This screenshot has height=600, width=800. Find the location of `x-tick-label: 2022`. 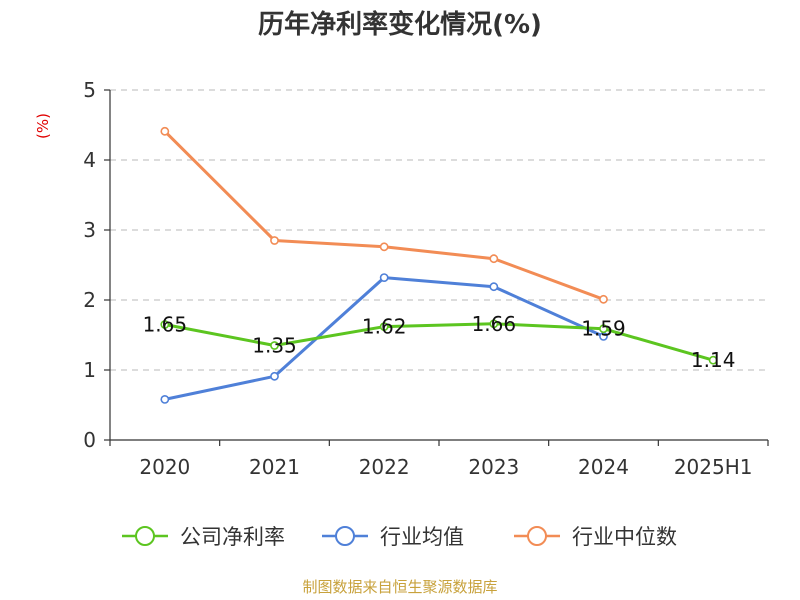

x-tick-label: 2022 is located at coordinates (384, 467).